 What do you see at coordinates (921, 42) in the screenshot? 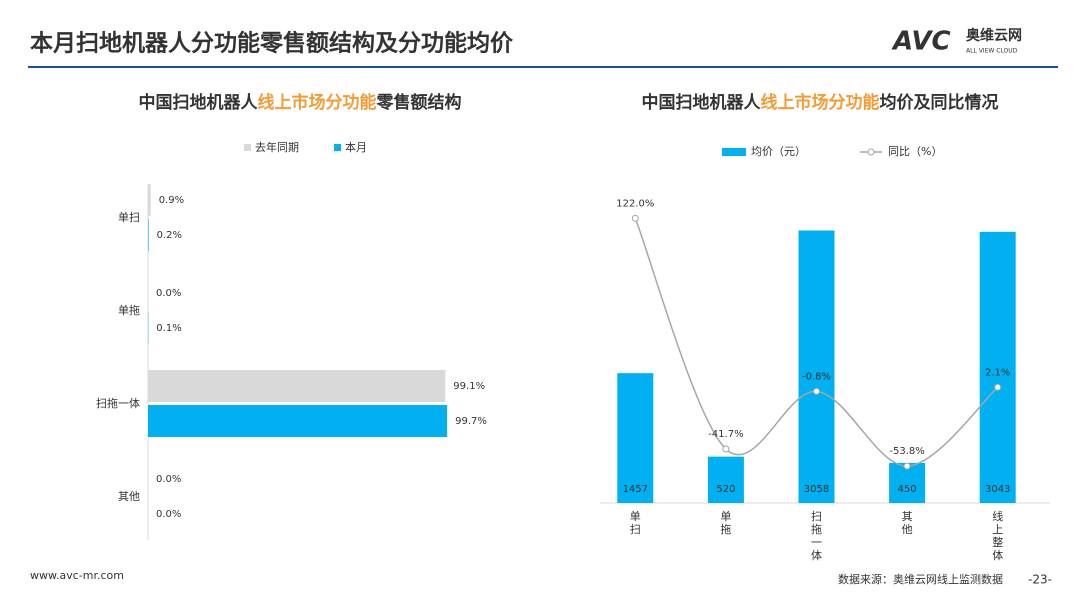
I see `logo-mark: AVC` at bounding box center [921, 42].